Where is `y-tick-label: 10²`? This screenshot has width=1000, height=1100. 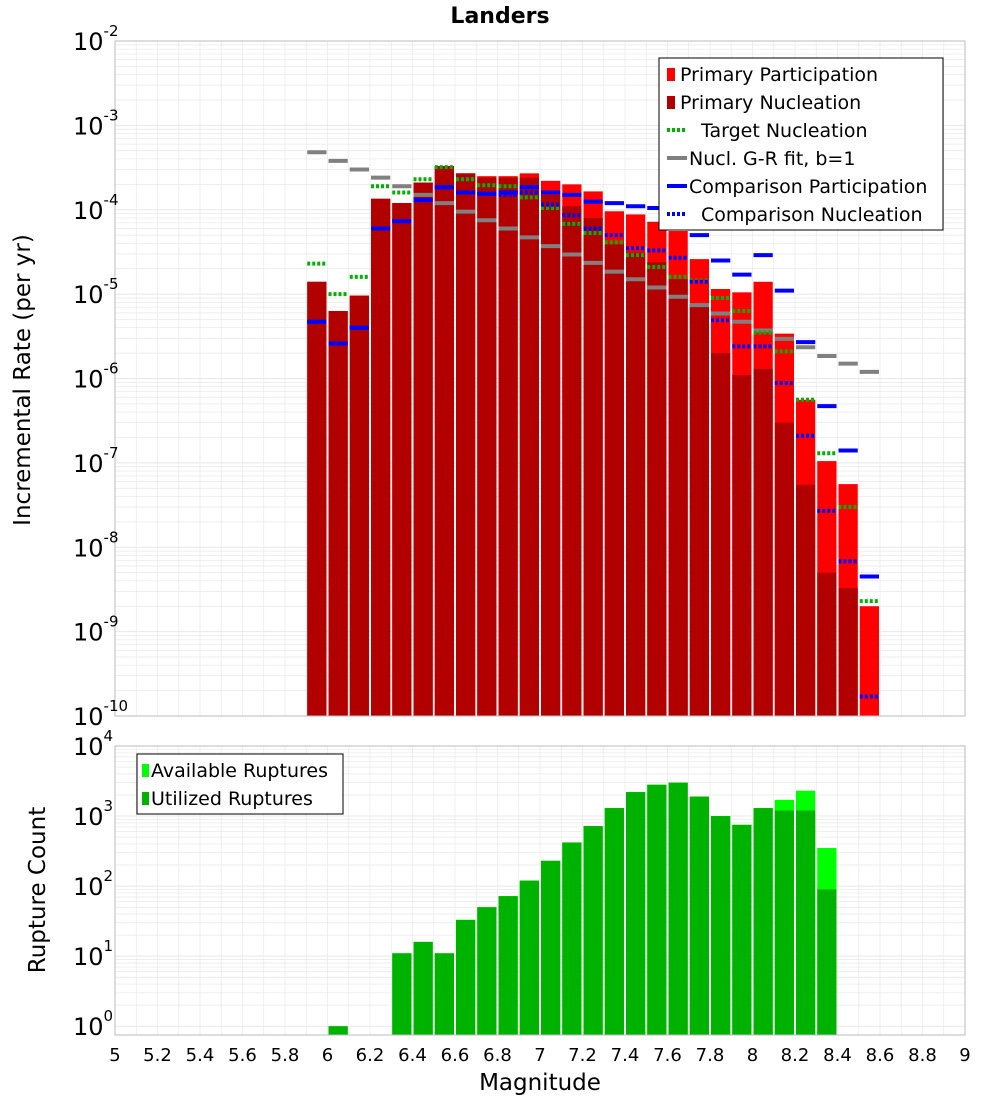 y-tick-label: 10² is located at coordinates (93, 884).